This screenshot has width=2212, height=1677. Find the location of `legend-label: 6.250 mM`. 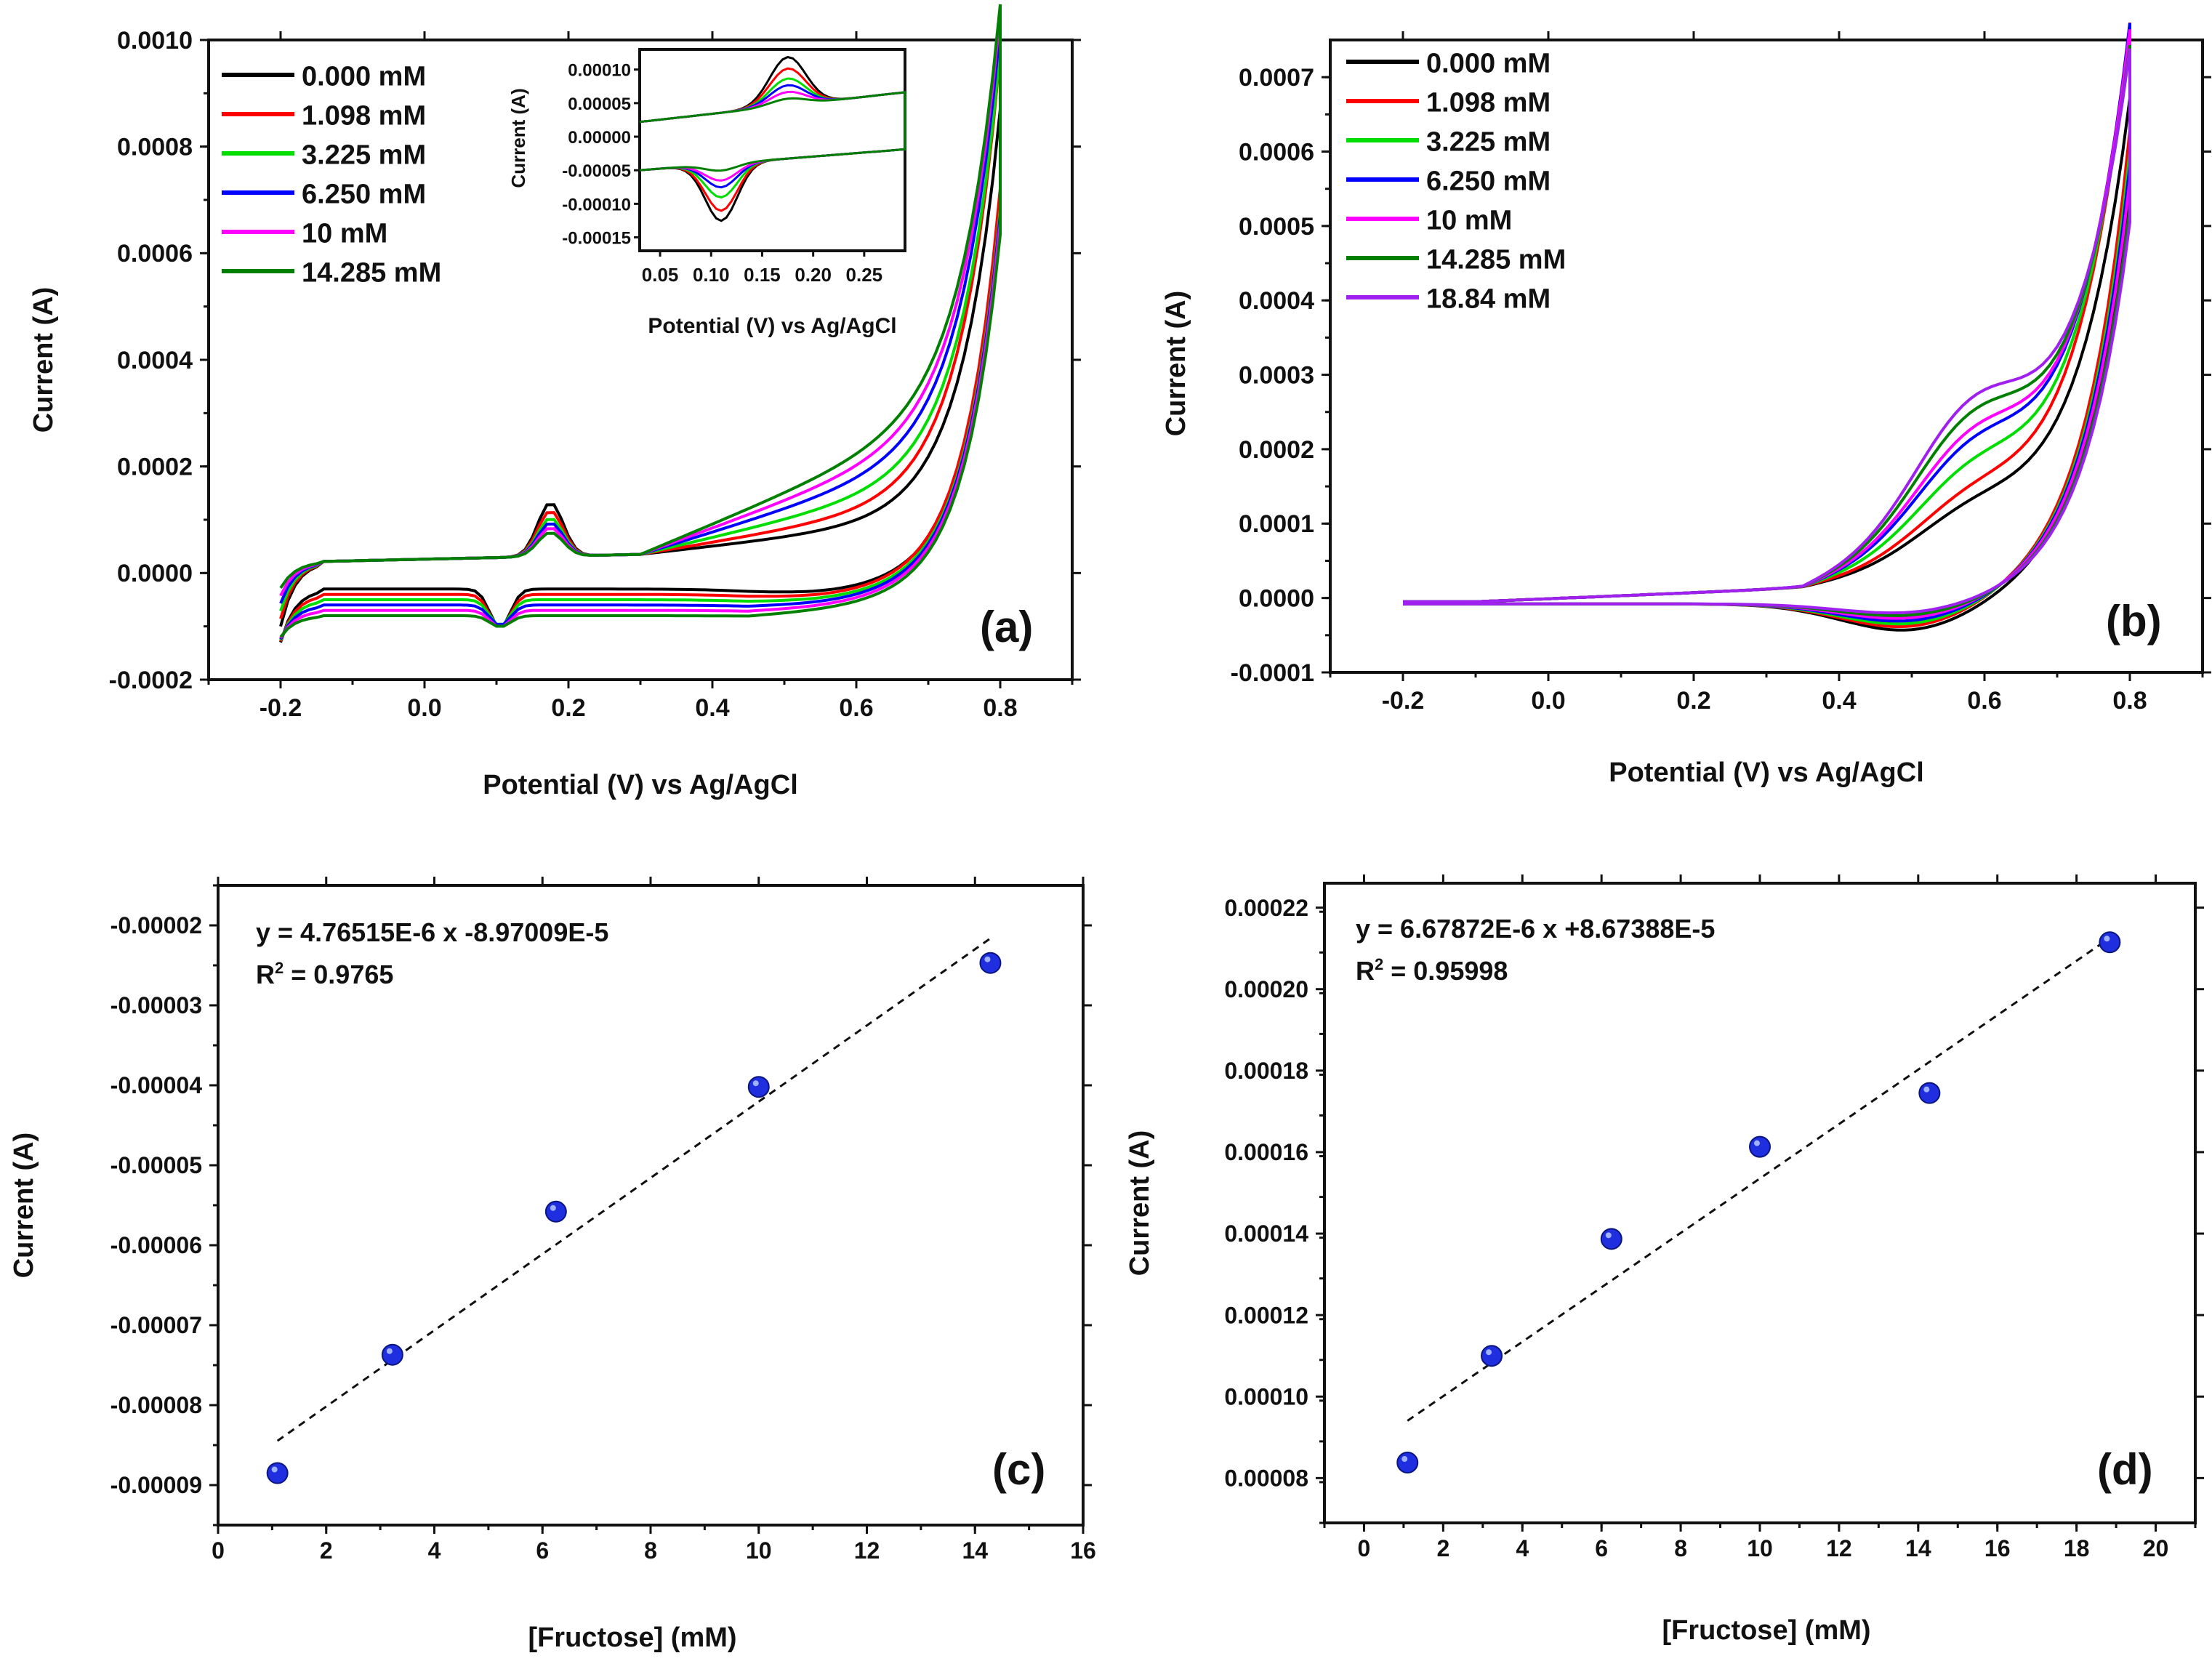

legend-label: 6.250 mM is located at coordinates (364, 194).